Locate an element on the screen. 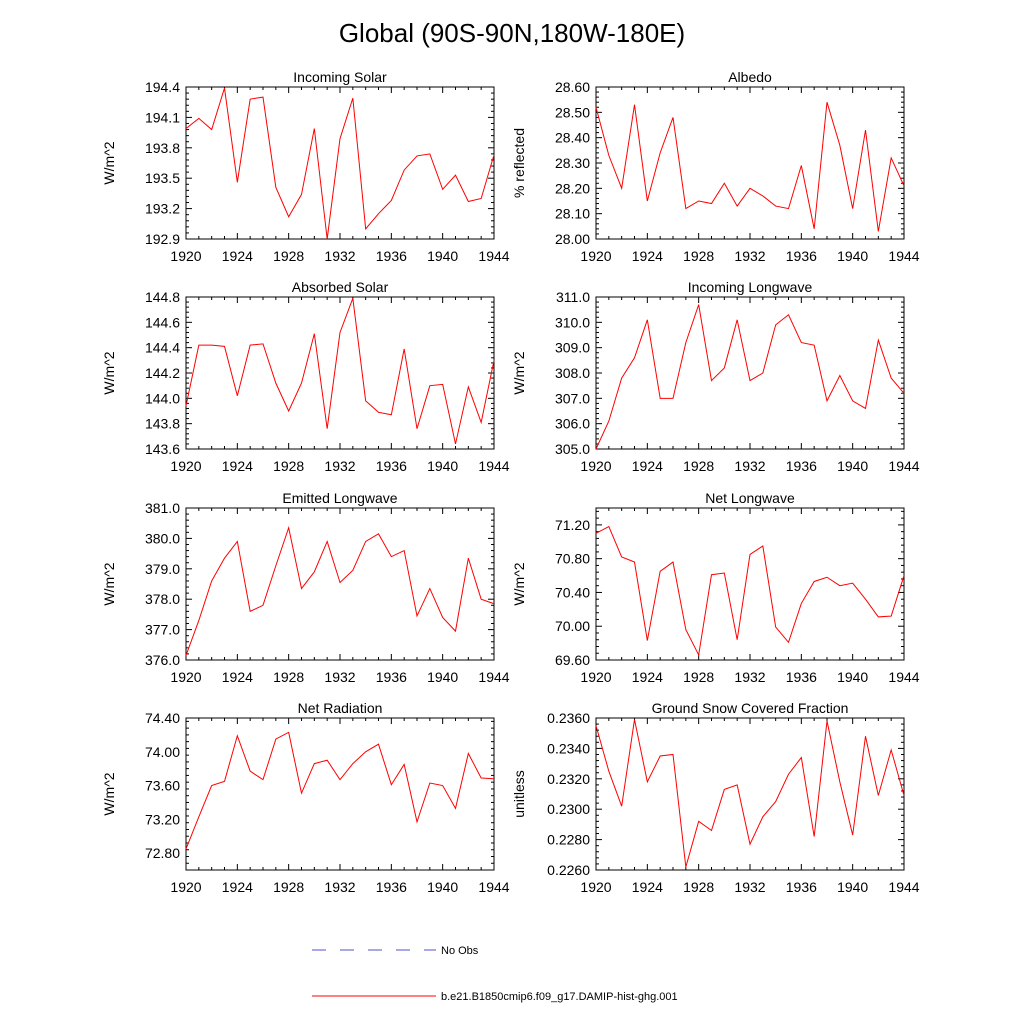 The height and width of the screenshot is (1024, 1024). y-tick-label: 143.6 is located at coordinates (162, 449).